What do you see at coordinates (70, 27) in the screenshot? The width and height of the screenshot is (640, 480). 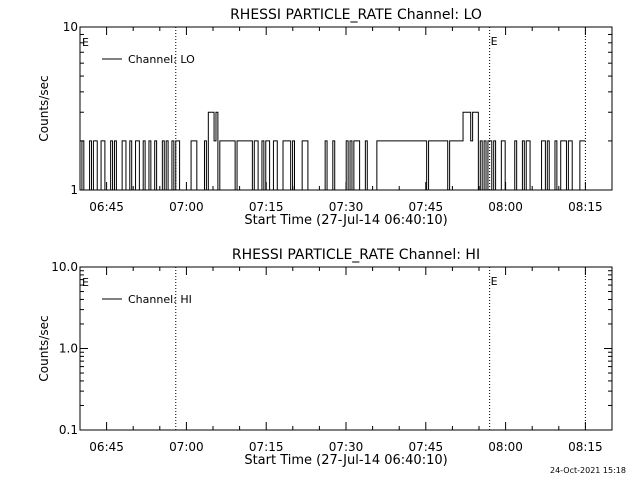 I see `y-tick-label: 10` at bounding box center [70, 27].